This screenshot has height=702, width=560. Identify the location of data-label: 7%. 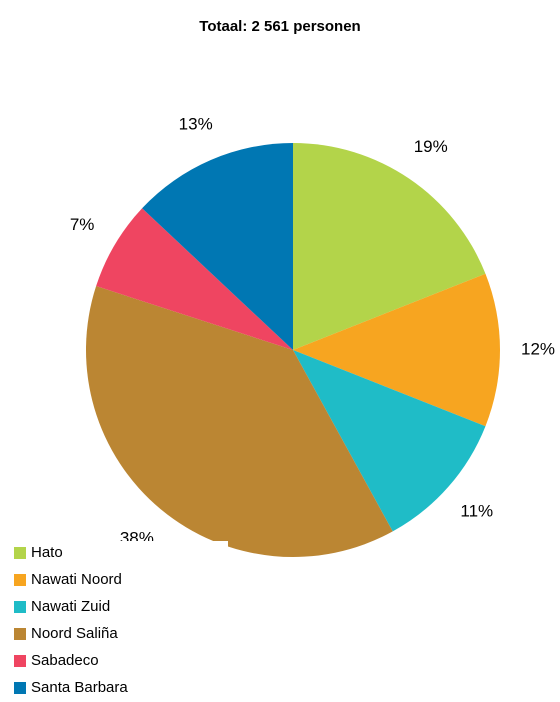
(82, 224).